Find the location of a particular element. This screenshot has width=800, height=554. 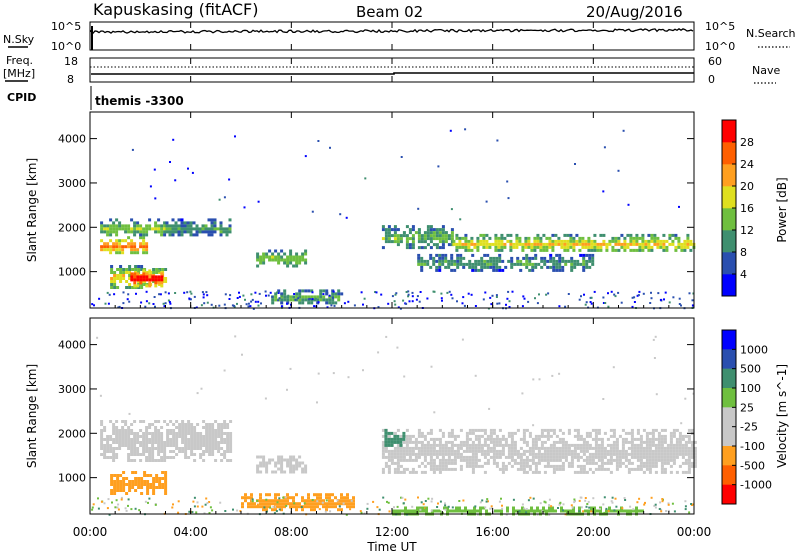

freq-label-line1: Freq. is located at coordinates (19, 60).